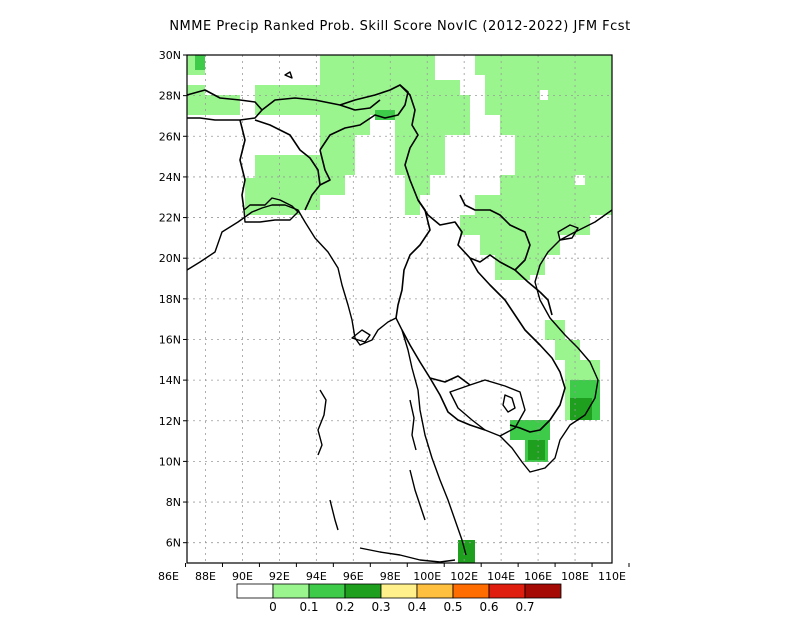 This screenshot has height=618, width=800. What do you see at coordinates (427, 576) in the screenshot?
I see `lon-label: 100E` at bounding box center [427, 576].